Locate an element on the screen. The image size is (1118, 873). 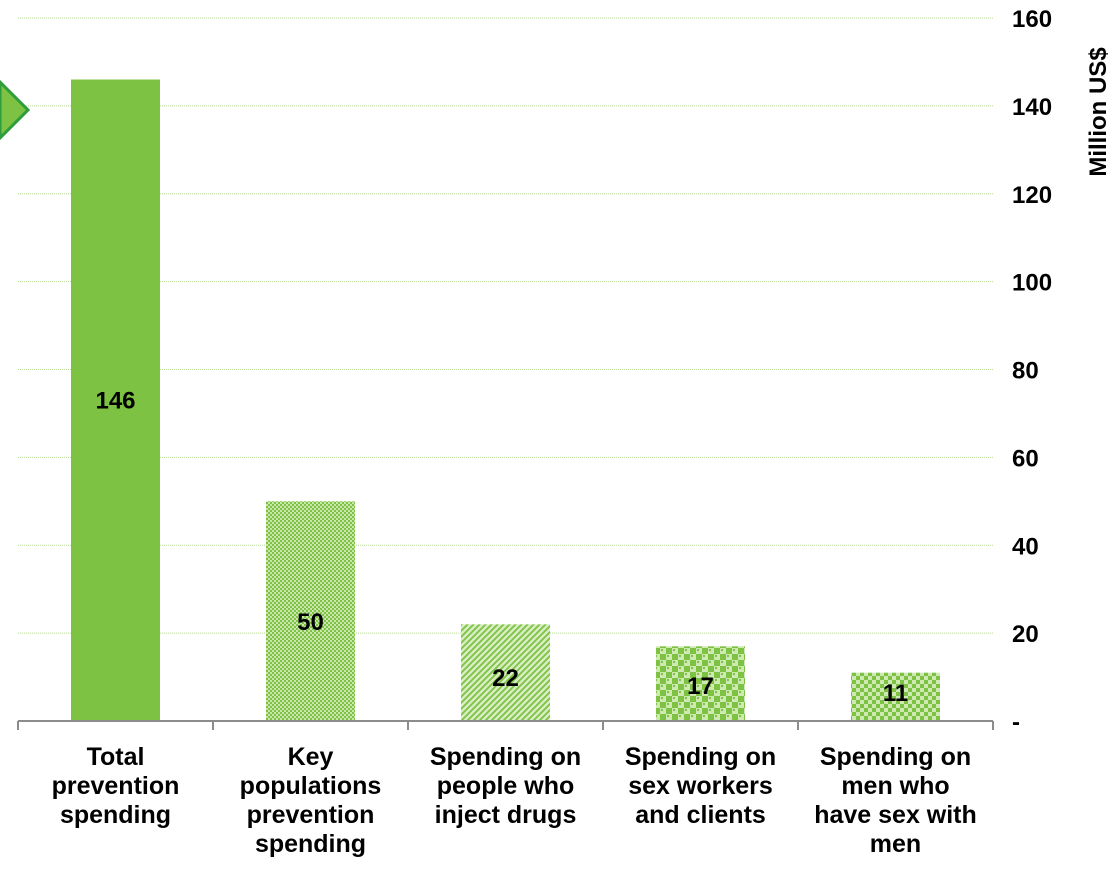
highlight-arrow-marker is located at coordinates (15, 110).